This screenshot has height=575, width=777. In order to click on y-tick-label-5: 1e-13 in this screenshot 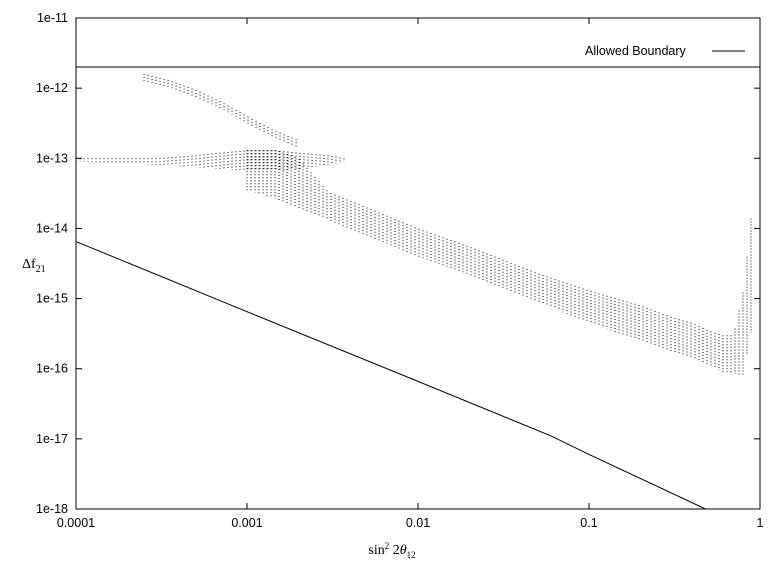, I will do `click(52, 158)`.